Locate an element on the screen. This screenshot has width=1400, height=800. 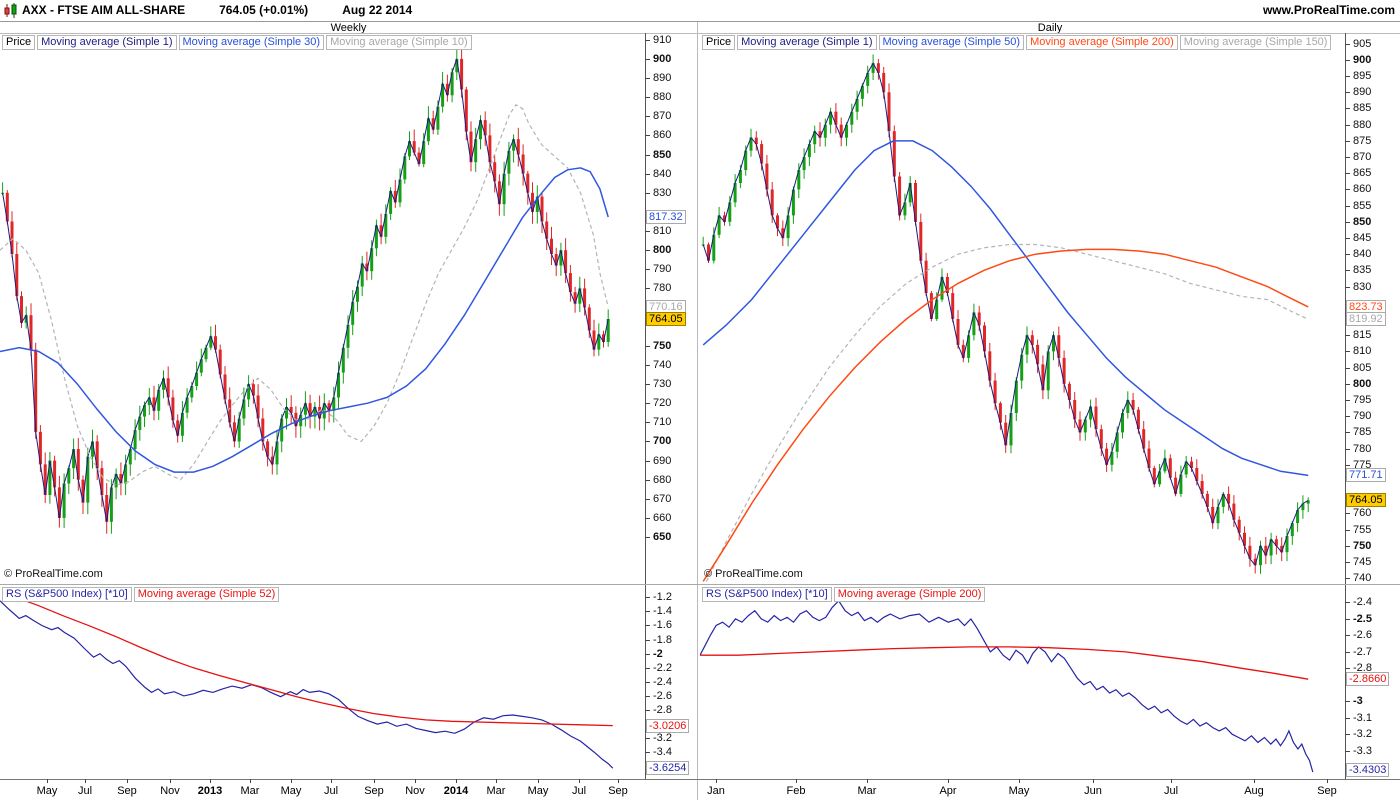
copyright-weekly: © ProRealTime.com is located at coordinates (53, 574).